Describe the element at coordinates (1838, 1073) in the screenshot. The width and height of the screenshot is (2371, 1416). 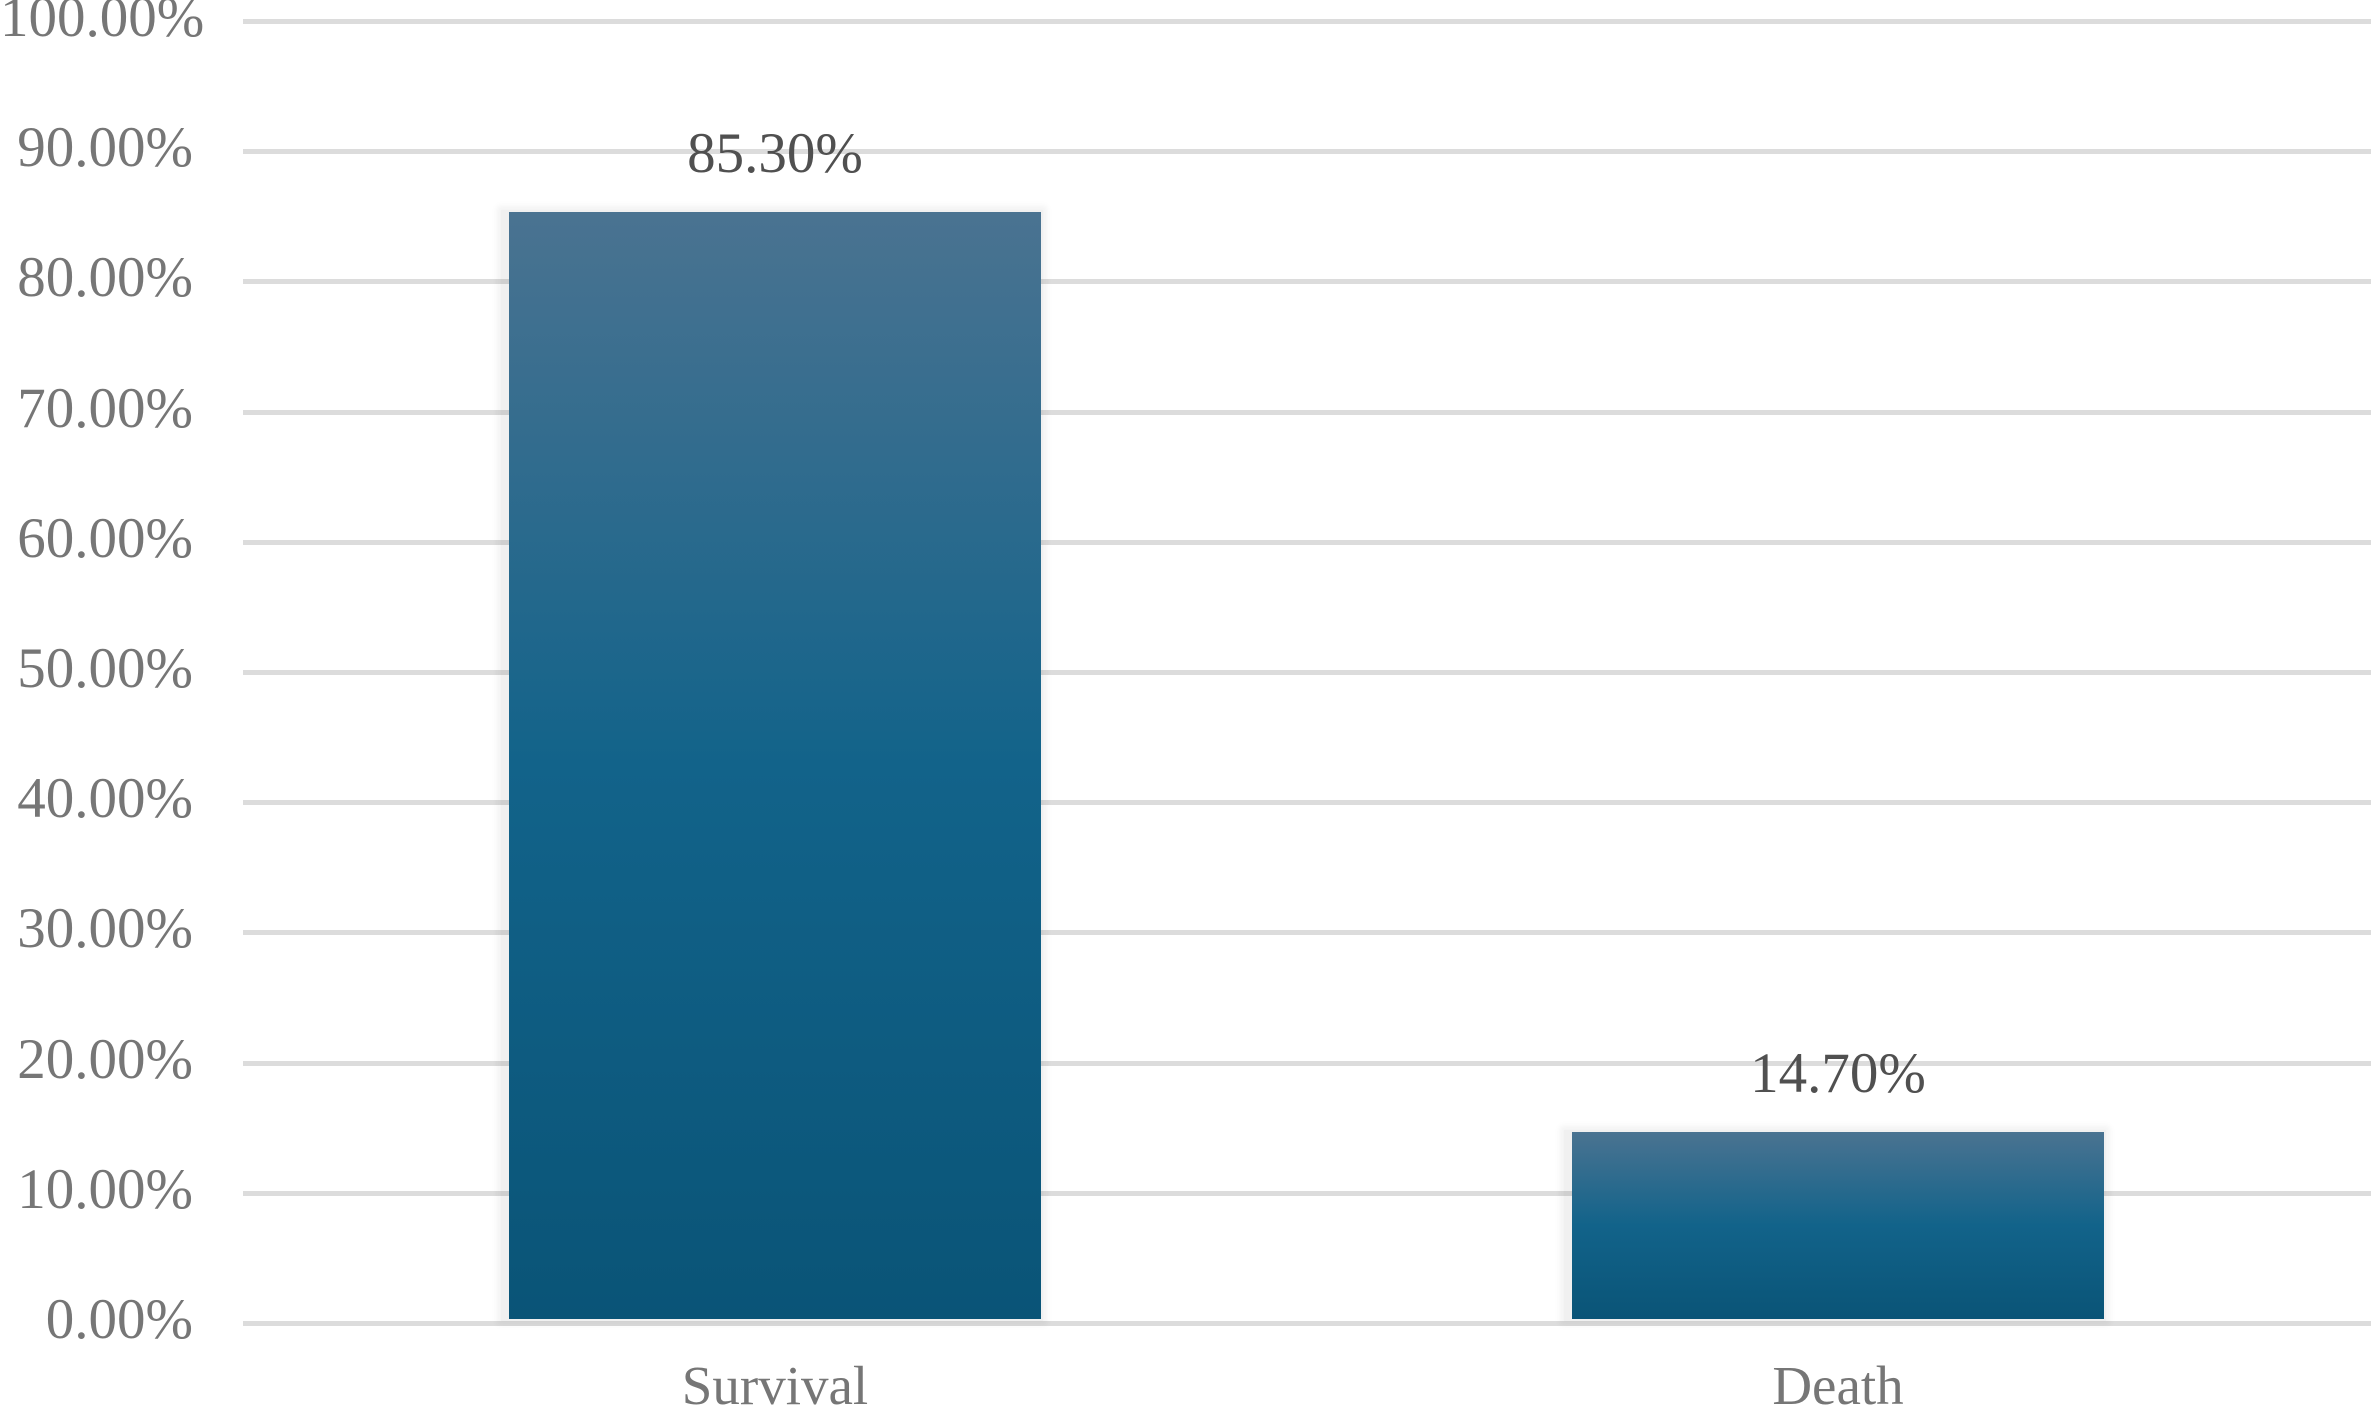
I see `data-label: 14.70%` at that location.